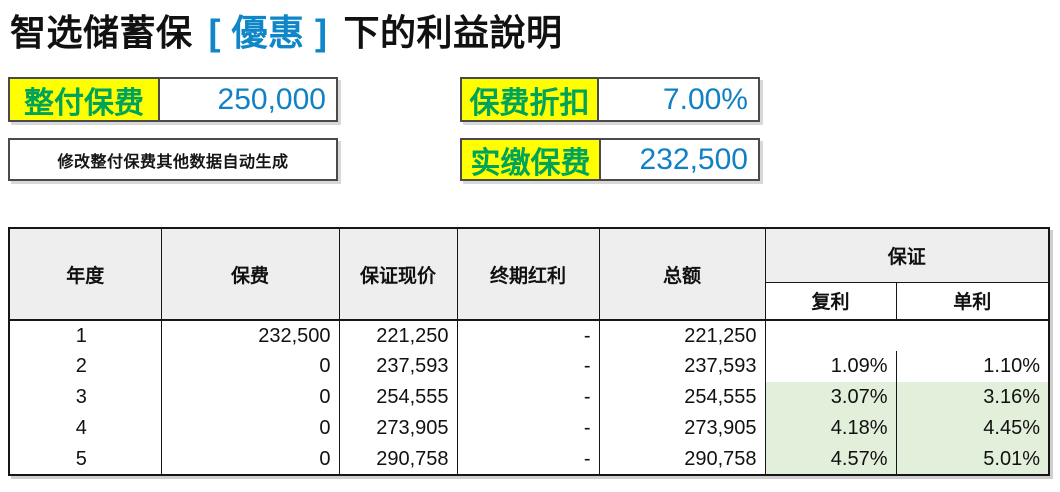 The height and width of the screenshot is (492, 1060). I want to click on guarantee-empty-cell, so click(907, 335).